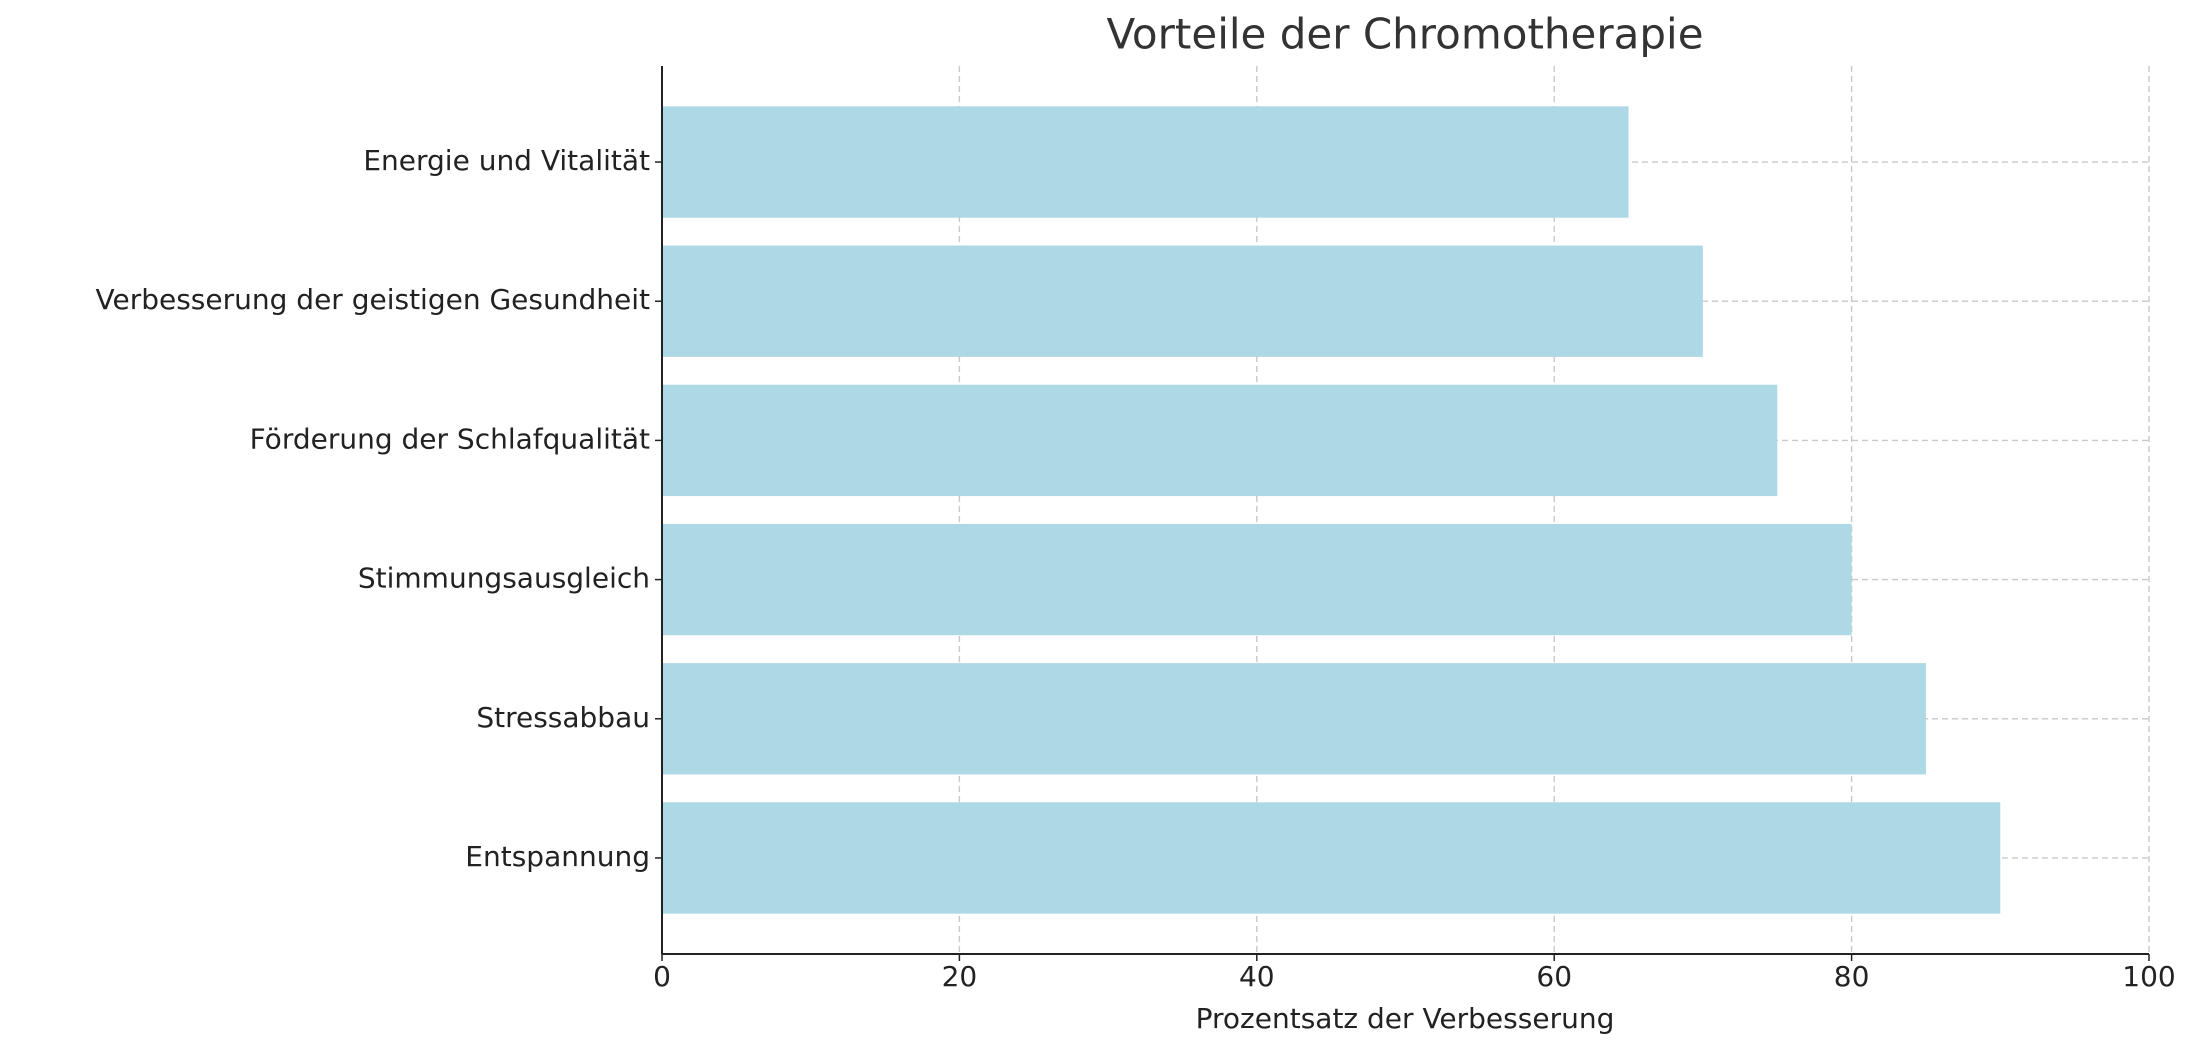 The height and width of the screenshot is (1057, 2200). What do you see at coordinates (2148, 976) in the screenshot?
I see `x-tick-label: 100` at bounding box center [2148, 976].